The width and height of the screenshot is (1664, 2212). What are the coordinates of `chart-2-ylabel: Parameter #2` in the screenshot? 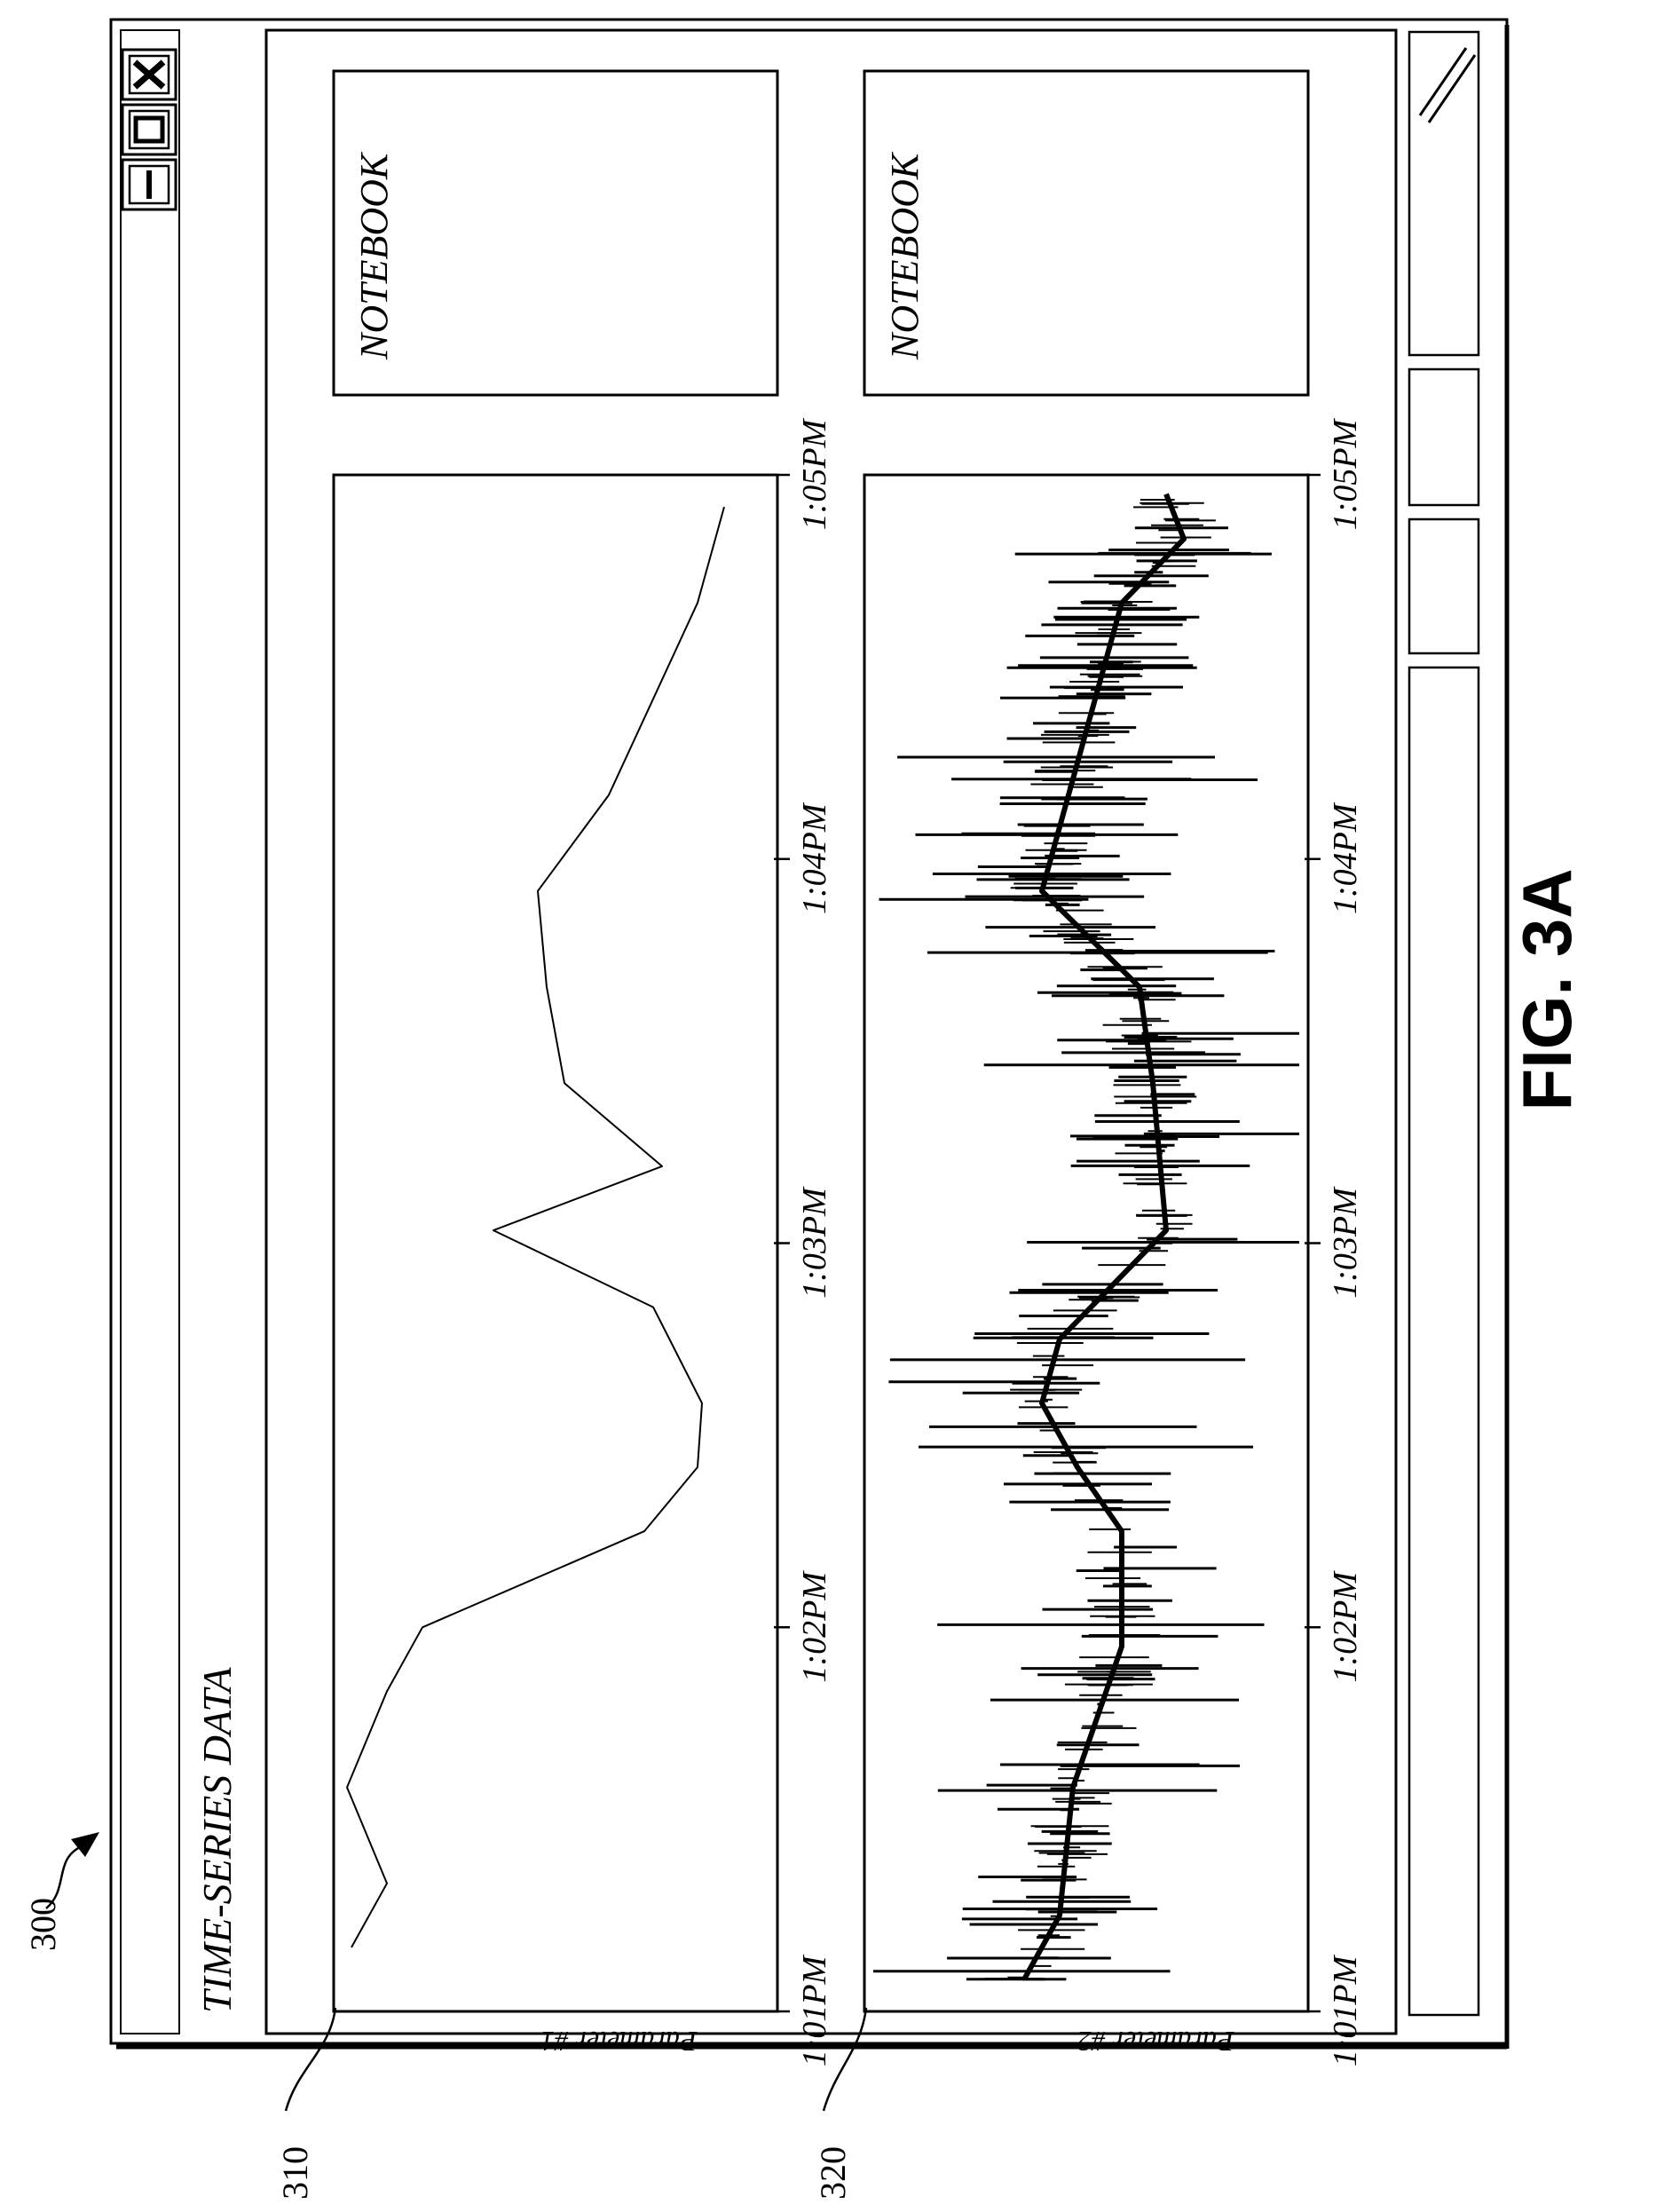 It's located at (1156, 2042).